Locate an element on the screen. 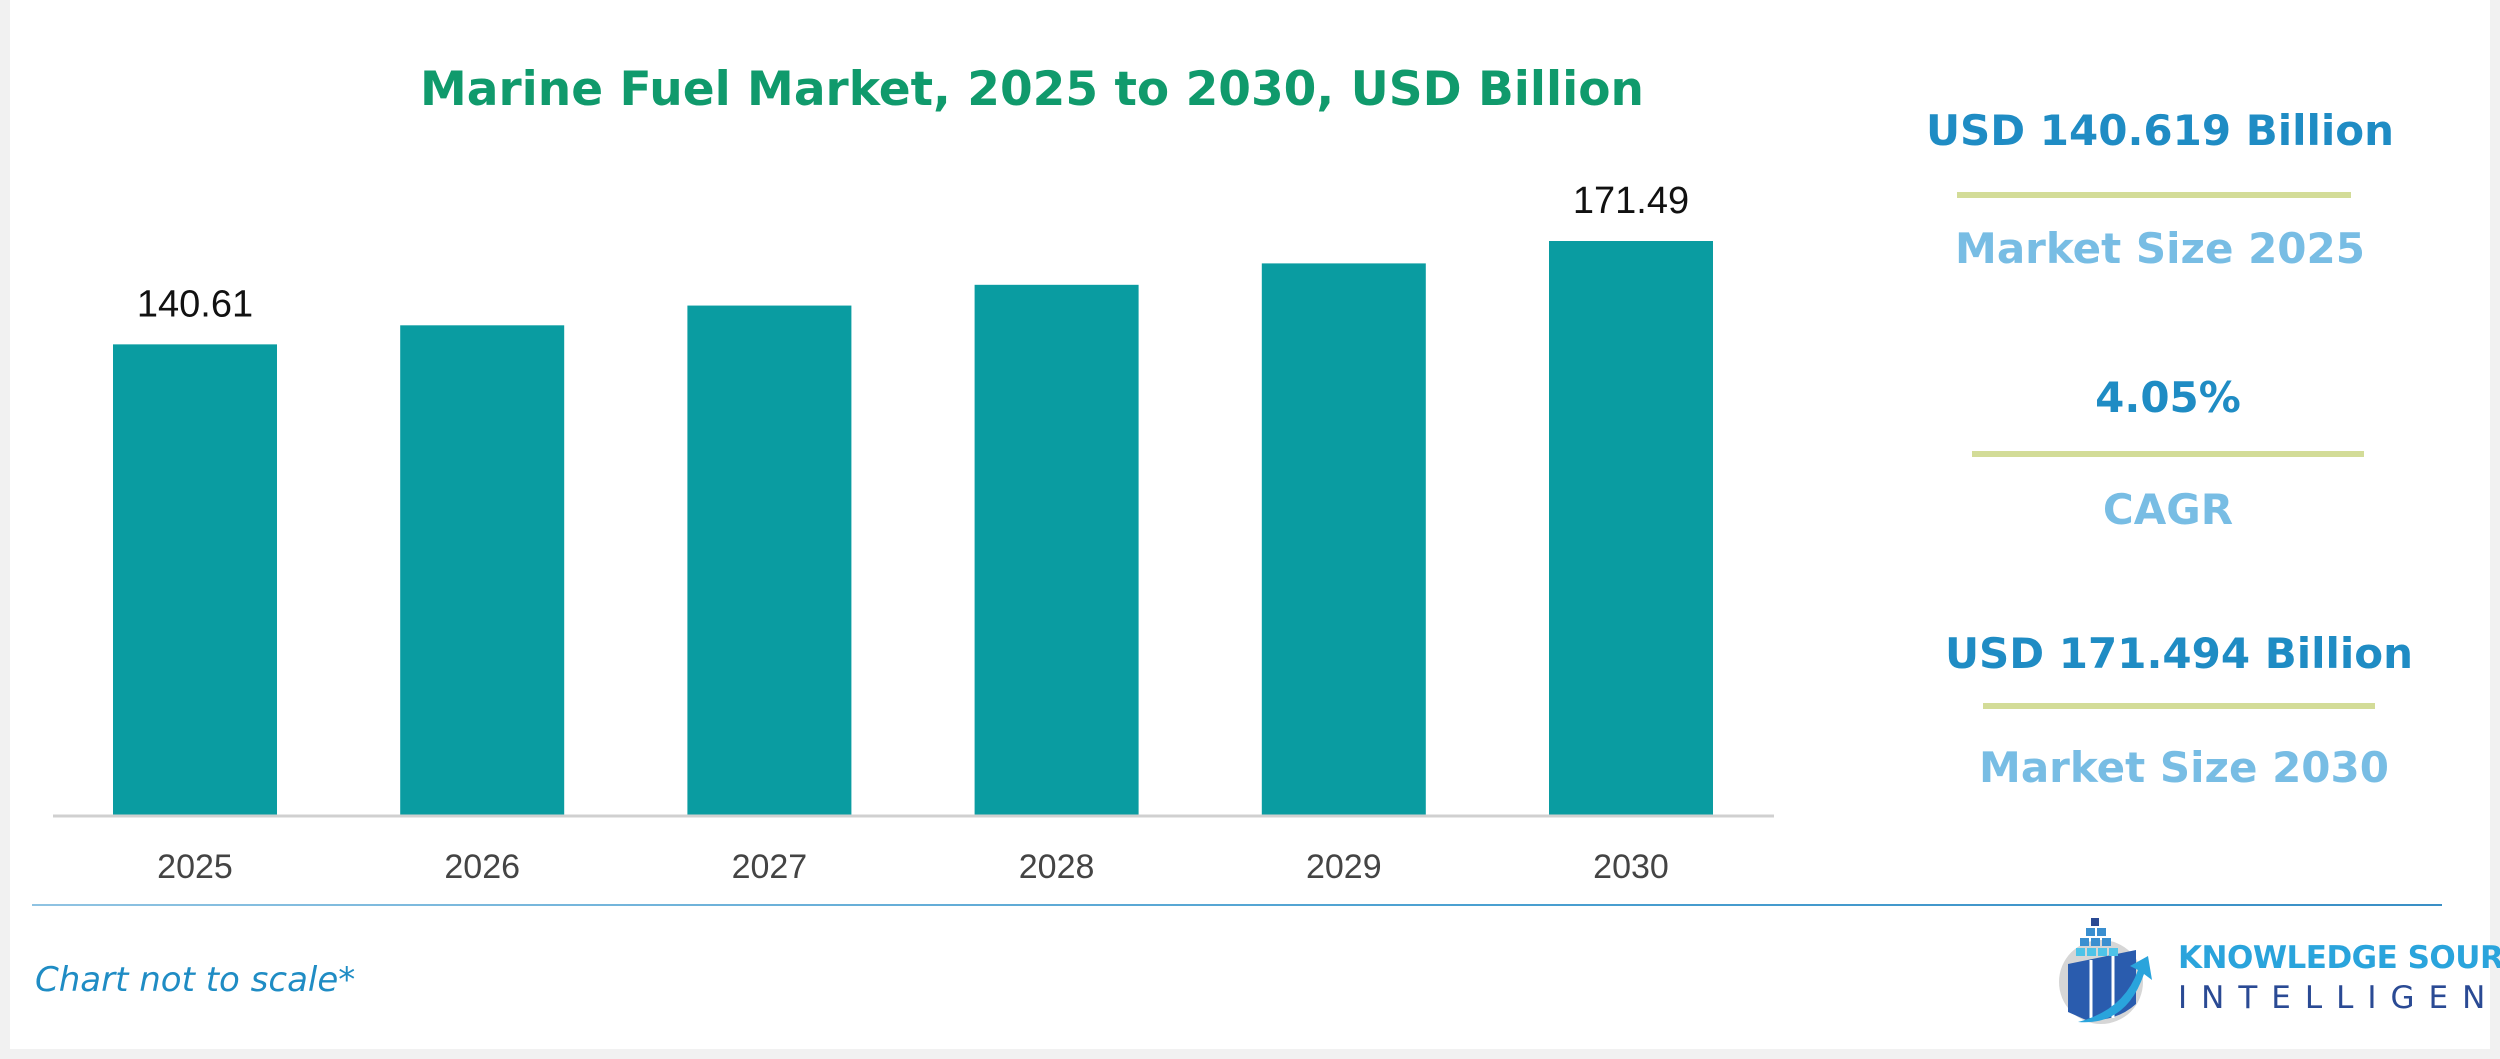 Image resolution: width=2500 pixels, height=1059 pixels. kpi-market-size-2030-value: USD 171.494 Billion is located at coordinates (2179, 653).